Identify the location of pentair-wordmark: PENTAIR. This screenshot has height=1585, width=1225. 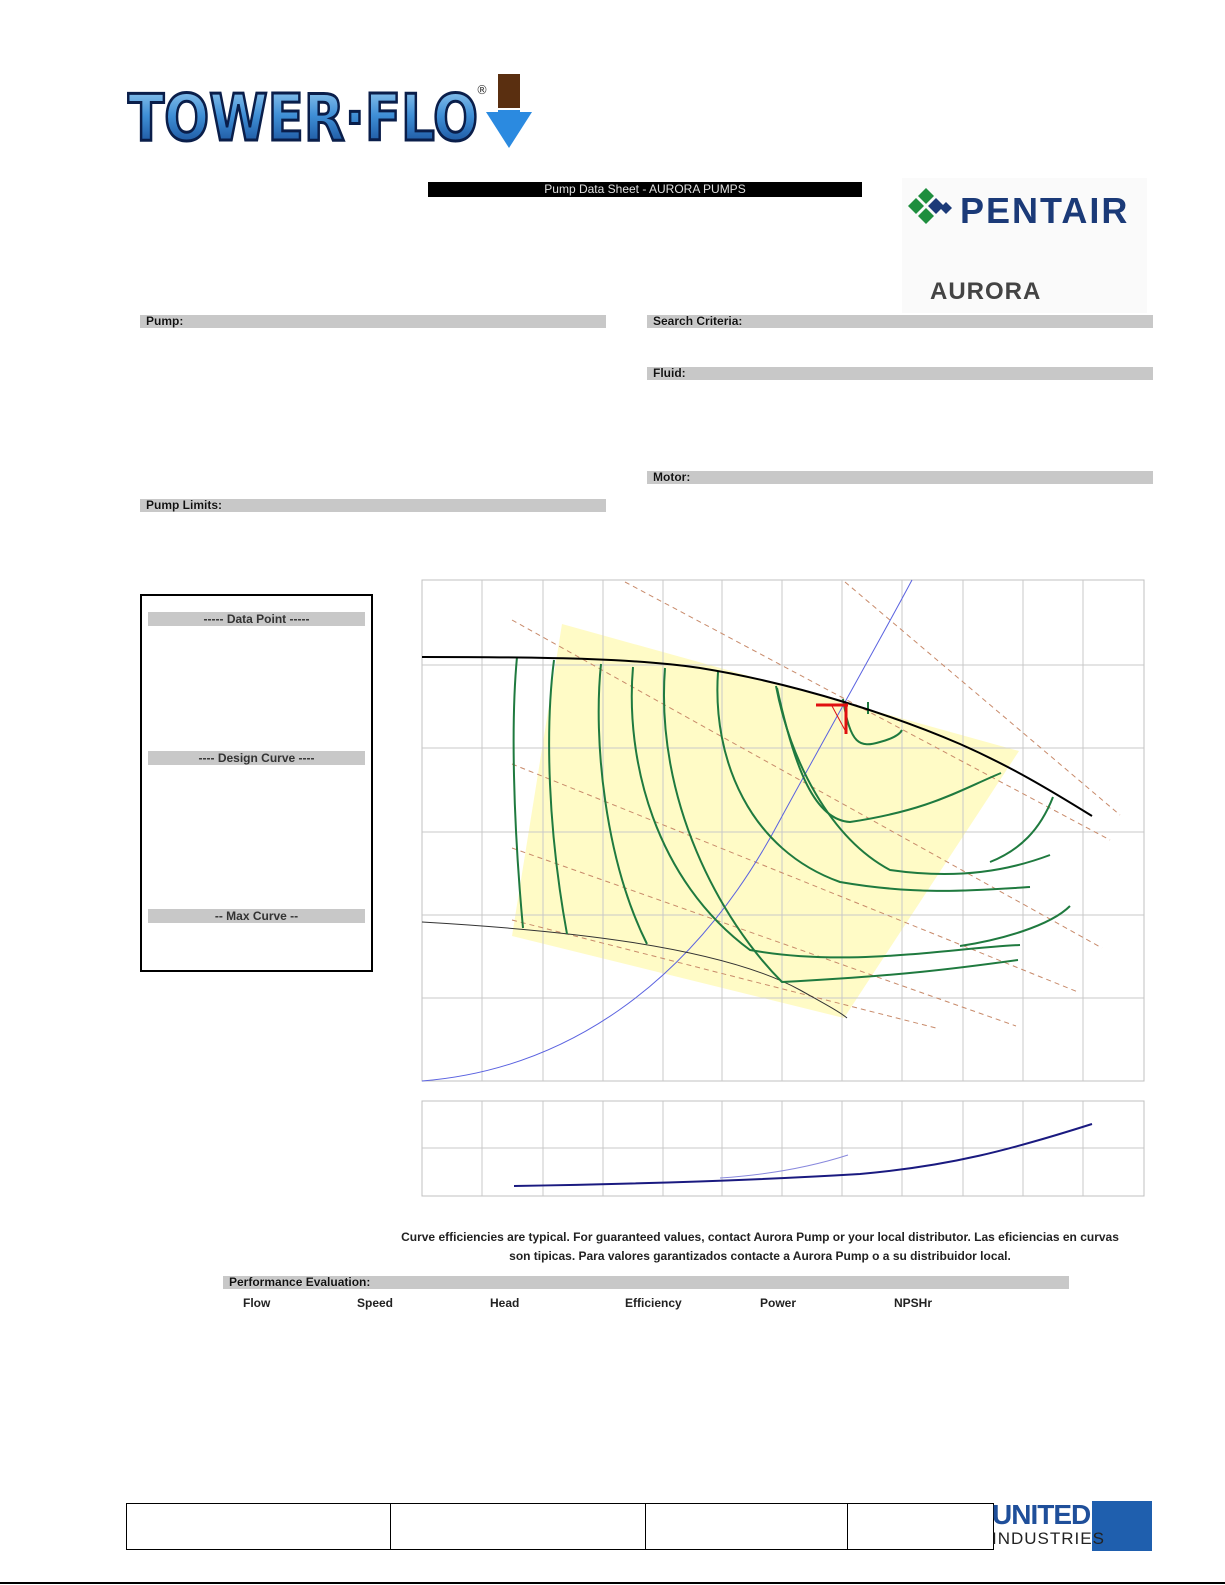
(1045, 210).